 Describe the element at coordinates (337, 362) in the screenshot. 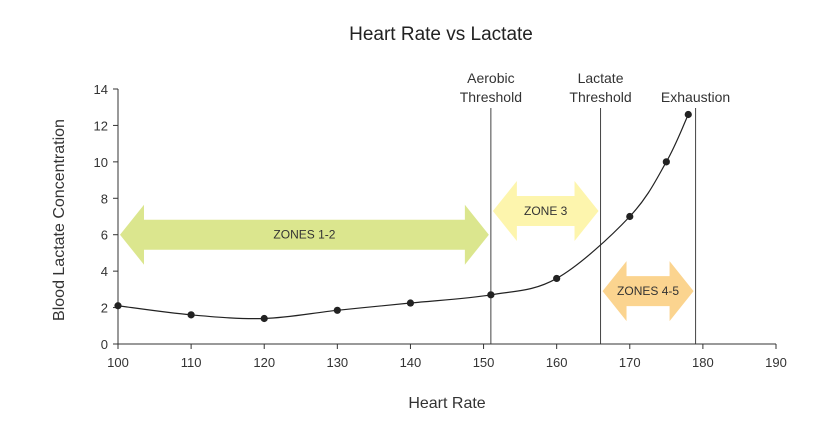

I see `x-tick-label: 130` at that location.